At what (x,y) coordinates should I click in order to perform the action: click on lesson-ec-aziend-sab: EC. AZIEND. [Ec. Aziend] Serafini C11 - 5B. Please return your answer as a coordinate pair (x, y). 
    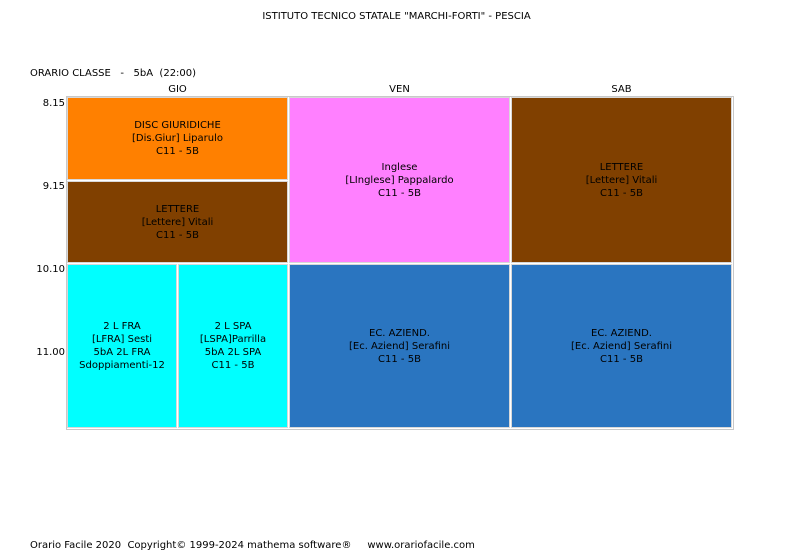
    Looking at the image, I should click on (621, 346).